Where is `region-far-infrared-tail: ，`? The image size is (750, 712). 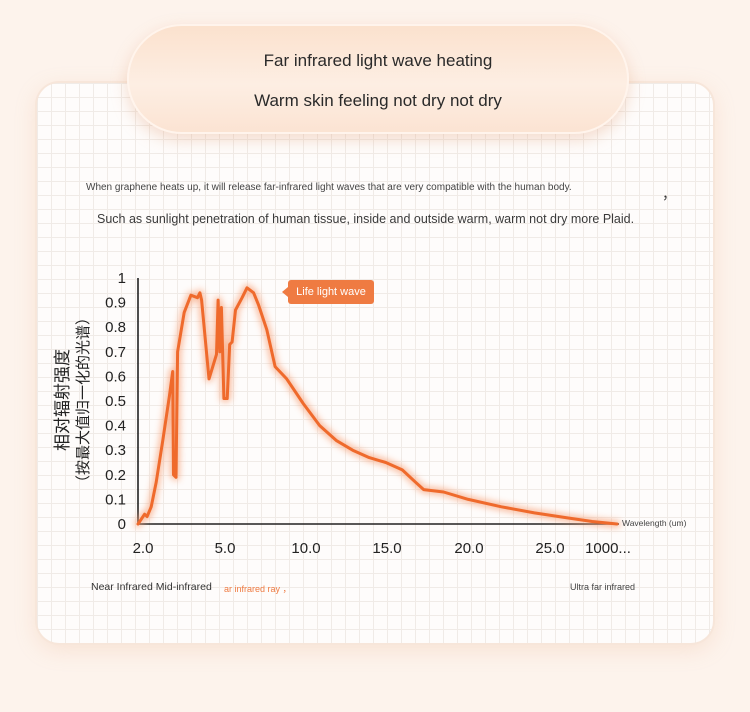 region-far-infrared-tail: ， is located at coordinates (287, 589).